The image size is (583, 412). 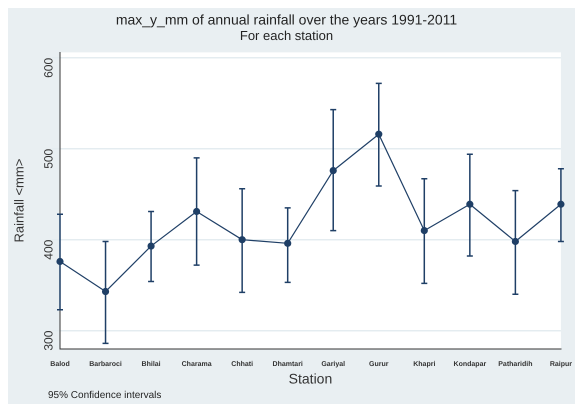 I want to click on y-tick-label: 400, so click(x=48, y=249).